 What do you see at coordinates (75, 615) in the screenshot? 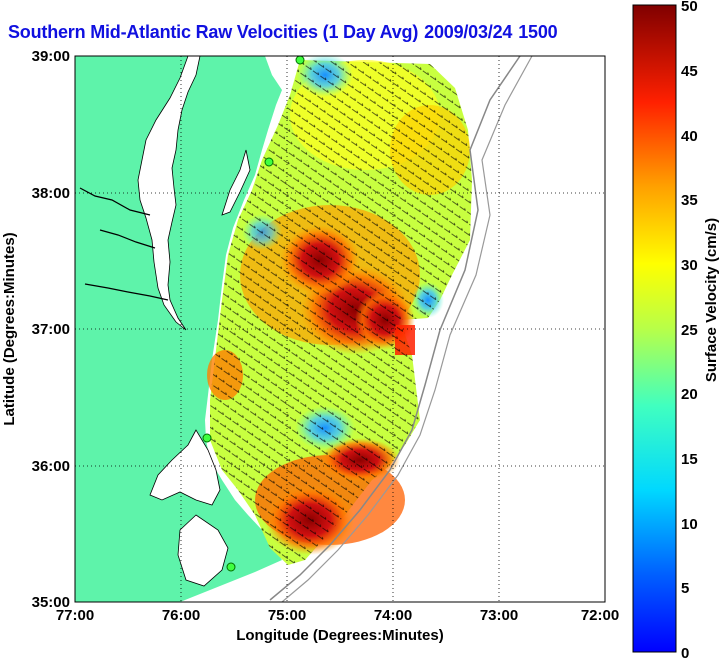
I see `x-tick-label: 77:00` at bounding box center [75, 615].